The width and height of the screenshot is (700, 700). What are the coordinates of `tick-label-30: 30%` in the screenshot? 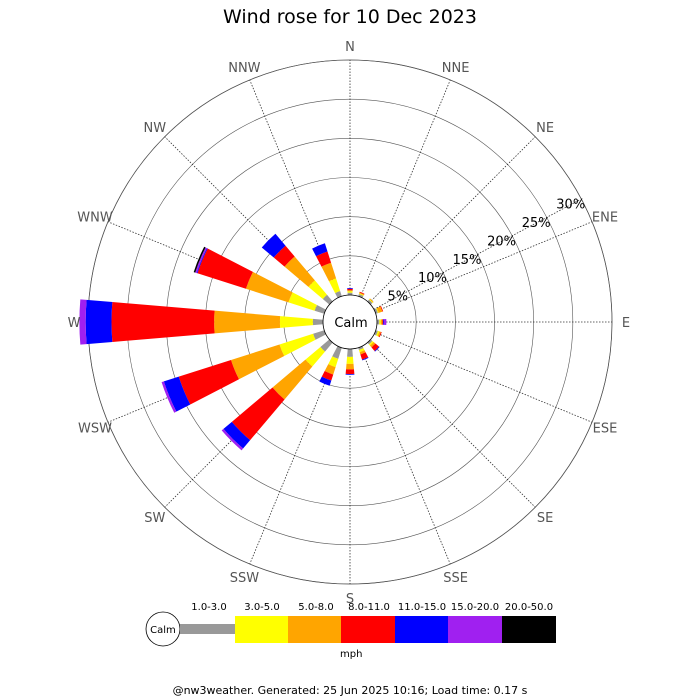 It's located at (570, 205).